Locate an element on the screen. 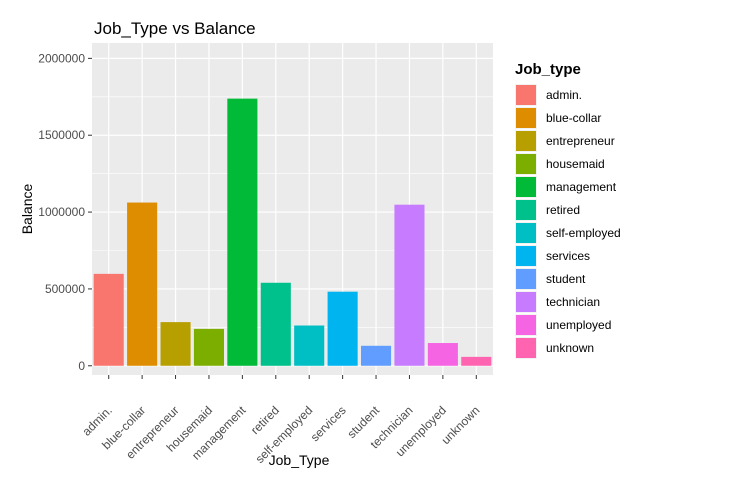 The height and width of the screenshot is (486, 731). y-tick-label: 2000000 is located at coordinates (61, 58).